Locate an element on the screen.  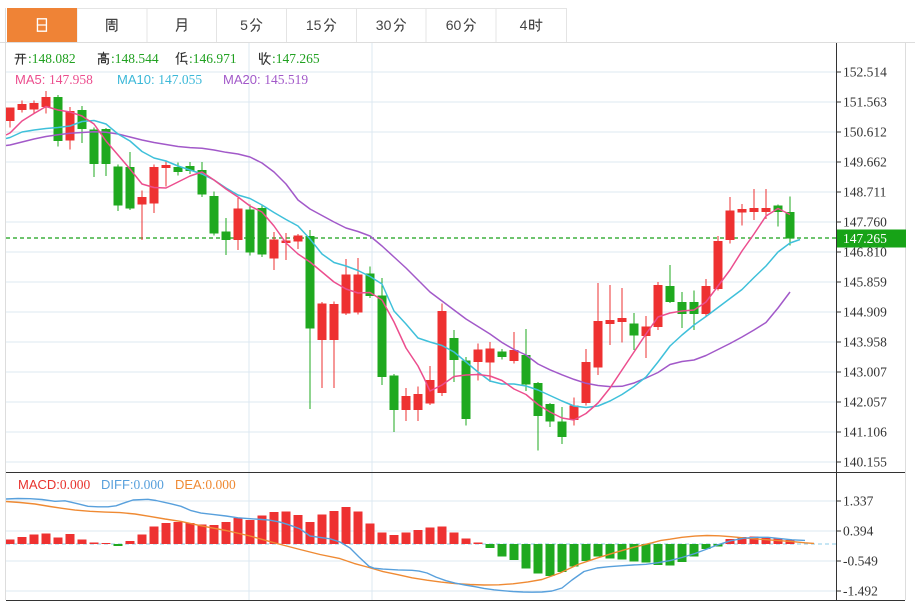
svg-text: 141.106 is located at coordinates (865, 432).